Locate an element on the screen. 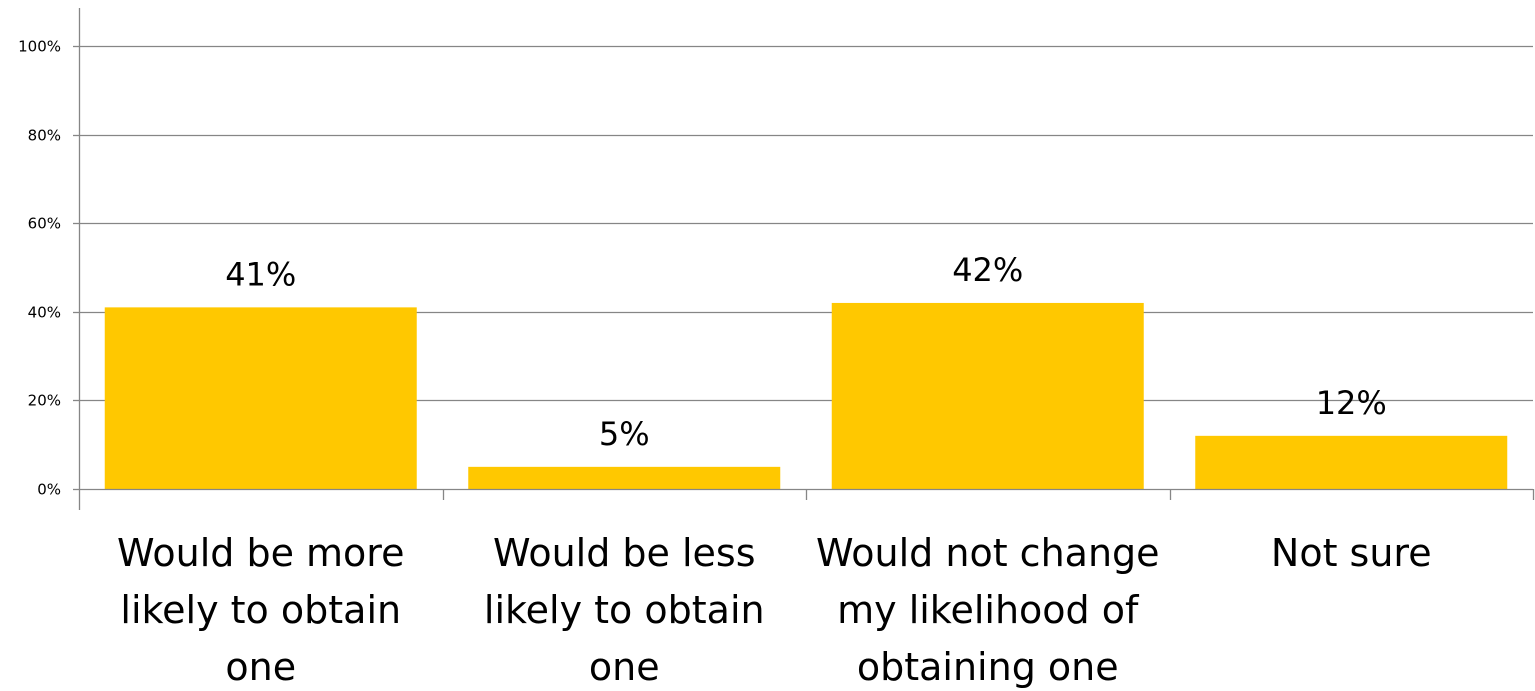 This screenshot has height=691, width=1535. x-category-label: Would be more likely to obtain one is located at coordinates (260, 610).